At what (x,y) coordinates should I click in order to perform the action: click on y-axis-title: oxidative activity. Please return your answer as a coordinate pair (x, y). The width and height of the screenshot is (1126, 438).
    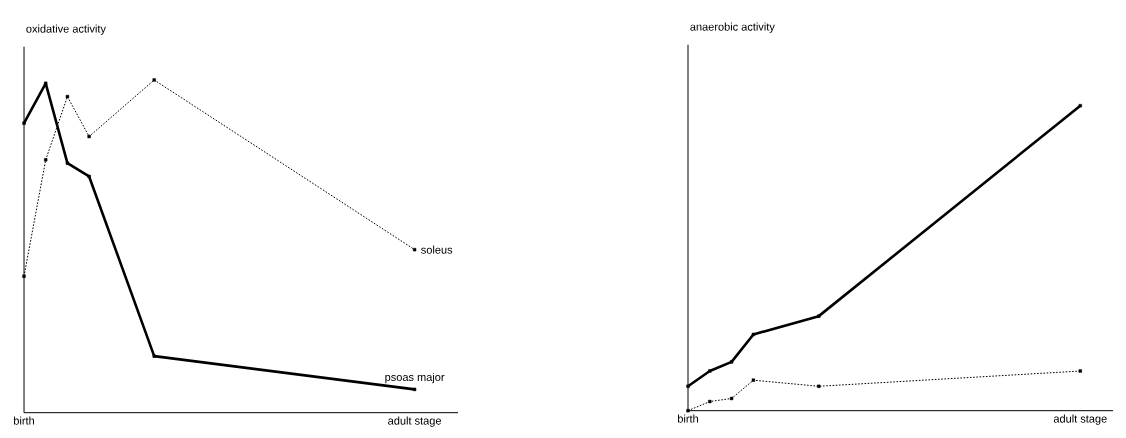
    Looking at the image, I should click on (66, 29).